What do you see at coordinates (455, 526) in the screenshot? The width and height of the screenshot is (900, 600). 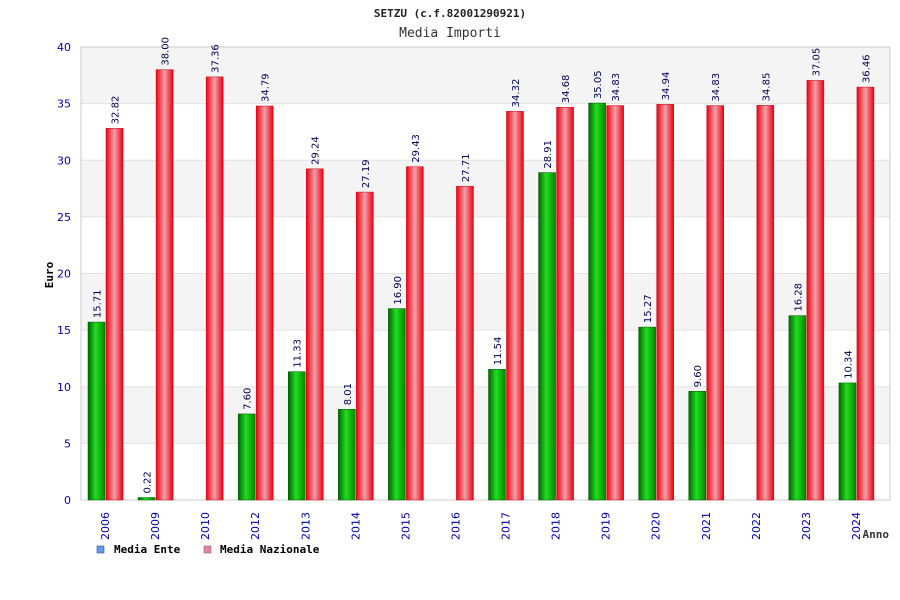 I see `x-tick-label: 2016` at bounding box center [455, 526].